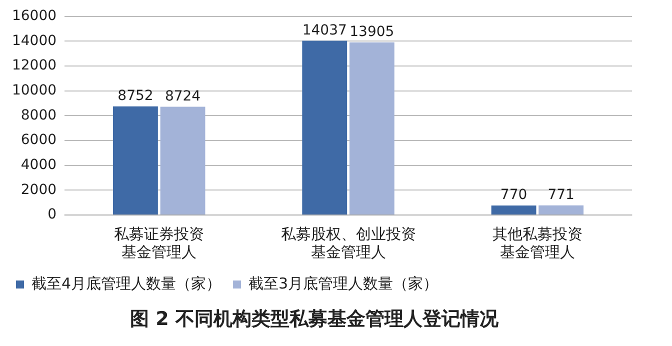 The height and width of the screenshot is (346, 672). Describe the element at coordinates (52, 214) in the screenshot. I see `y-tick-label: 0` at that location.